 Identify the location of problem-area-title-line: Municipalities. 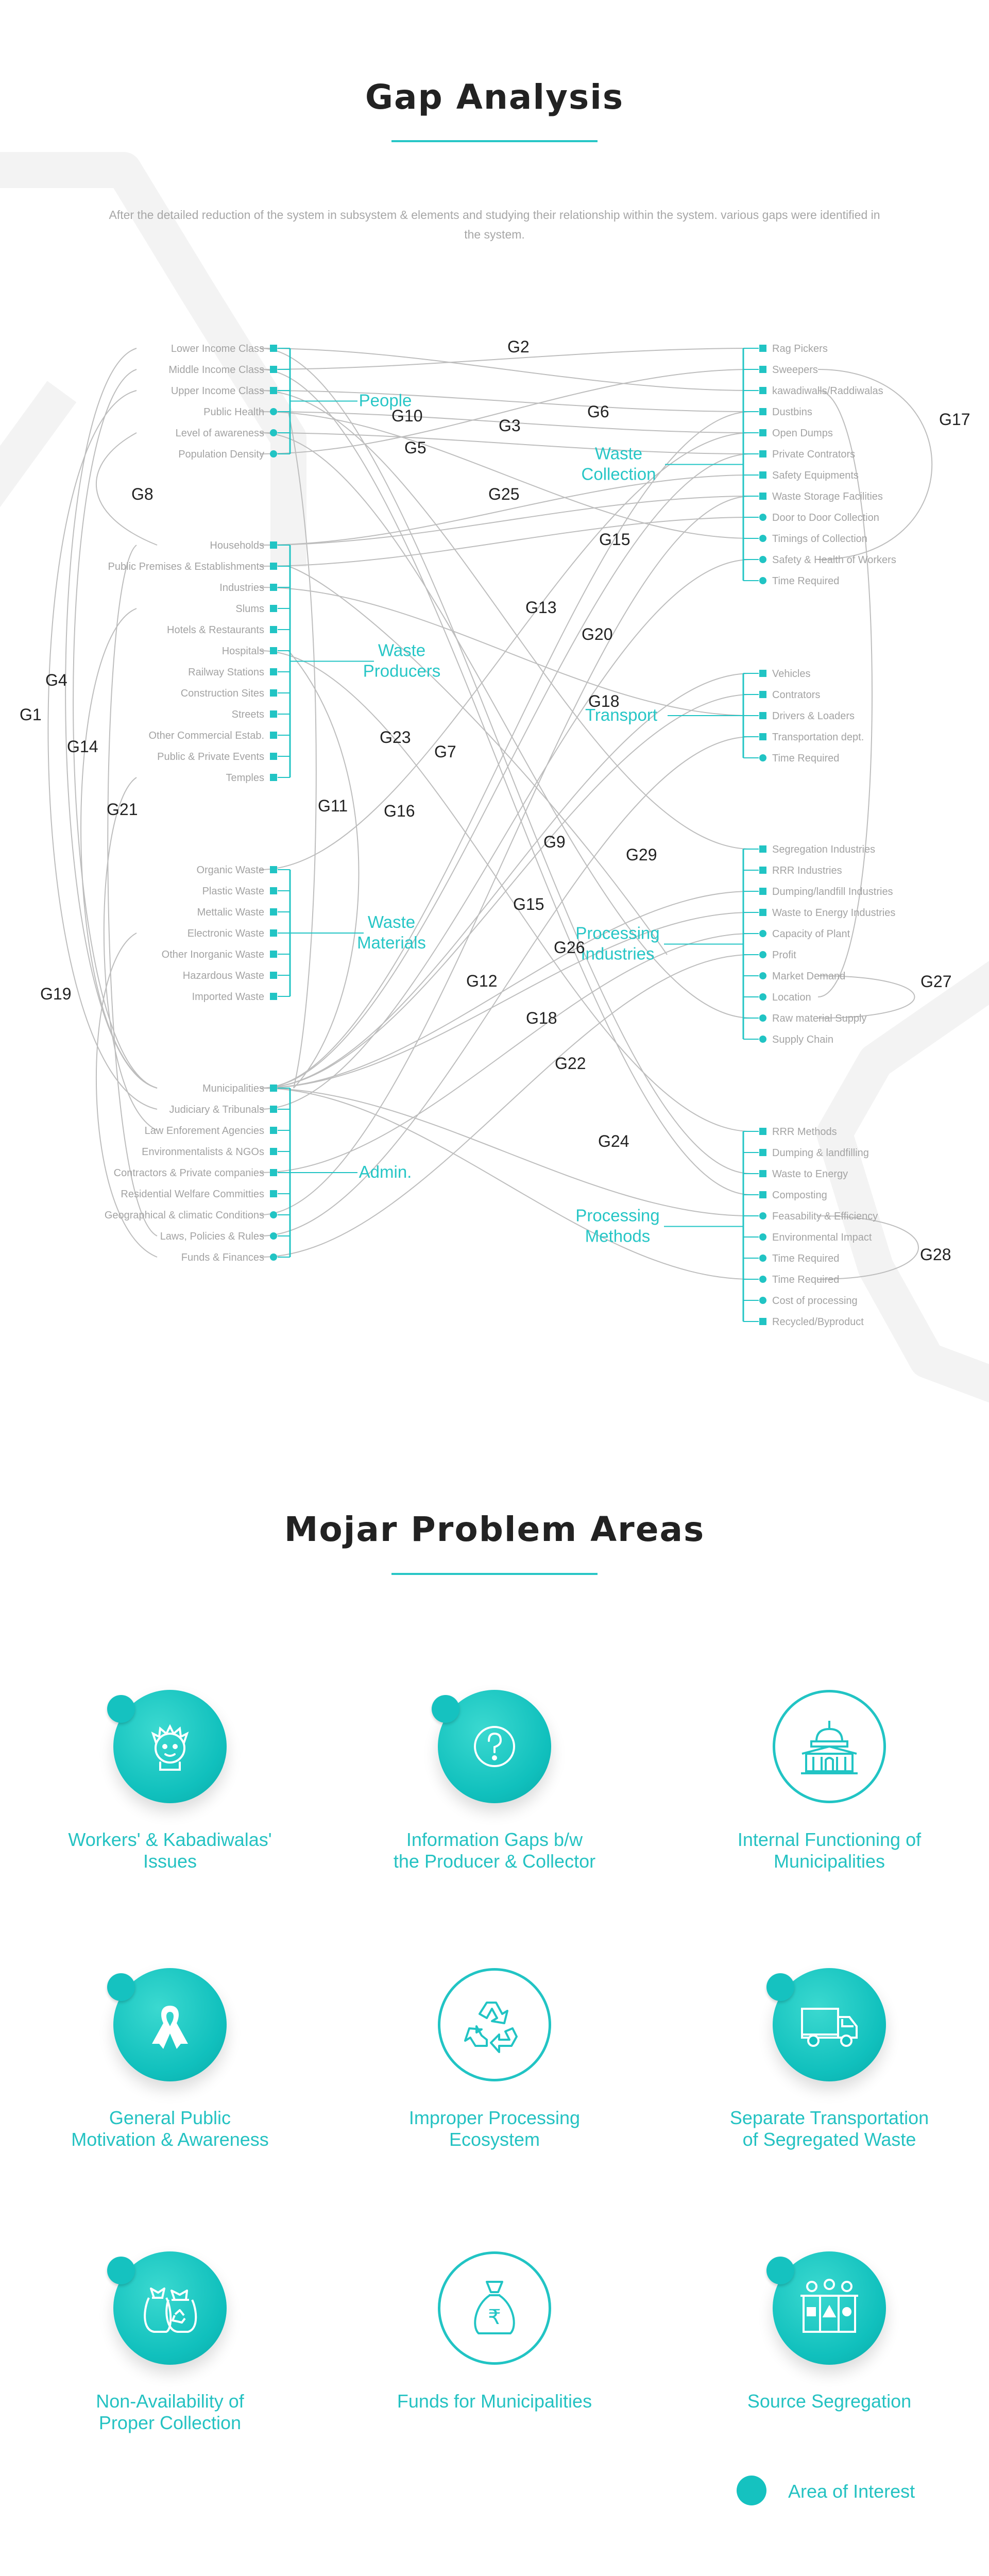
(829, 1861).